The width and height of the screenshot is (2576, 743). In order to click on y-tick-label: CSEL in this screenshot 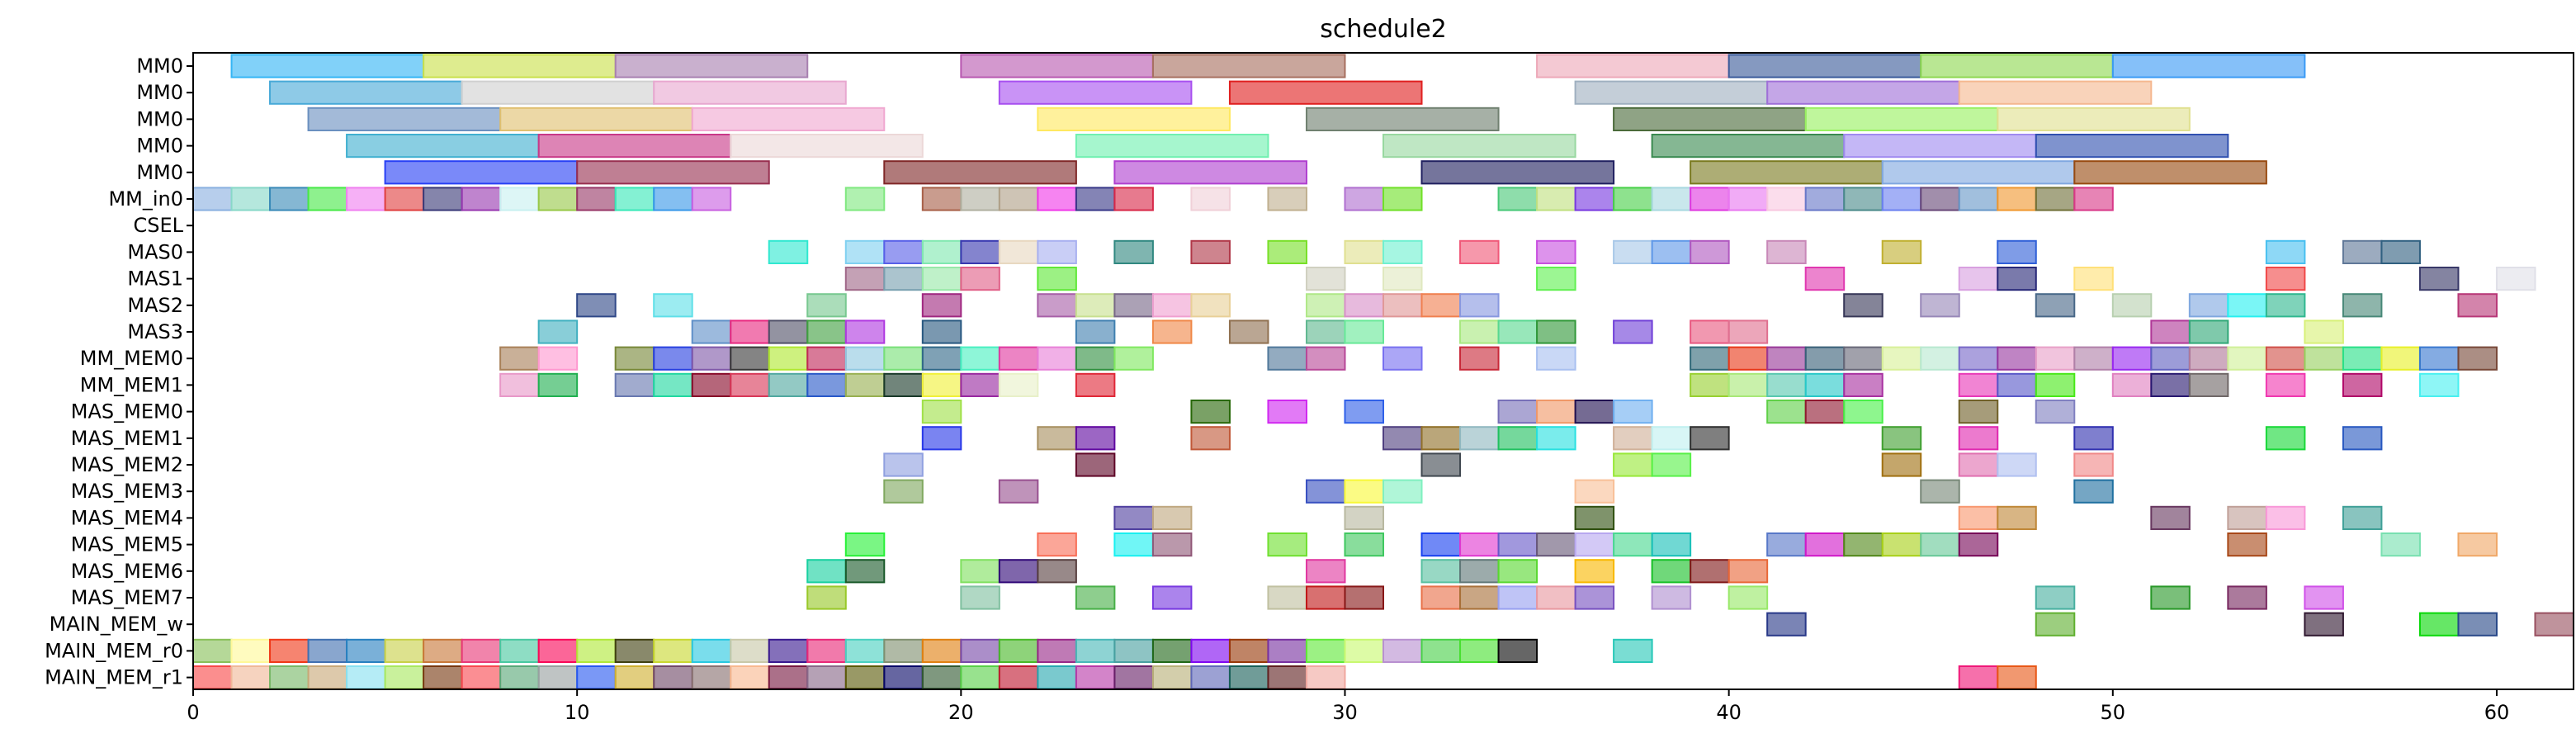, I will do `click(158, 226)`.